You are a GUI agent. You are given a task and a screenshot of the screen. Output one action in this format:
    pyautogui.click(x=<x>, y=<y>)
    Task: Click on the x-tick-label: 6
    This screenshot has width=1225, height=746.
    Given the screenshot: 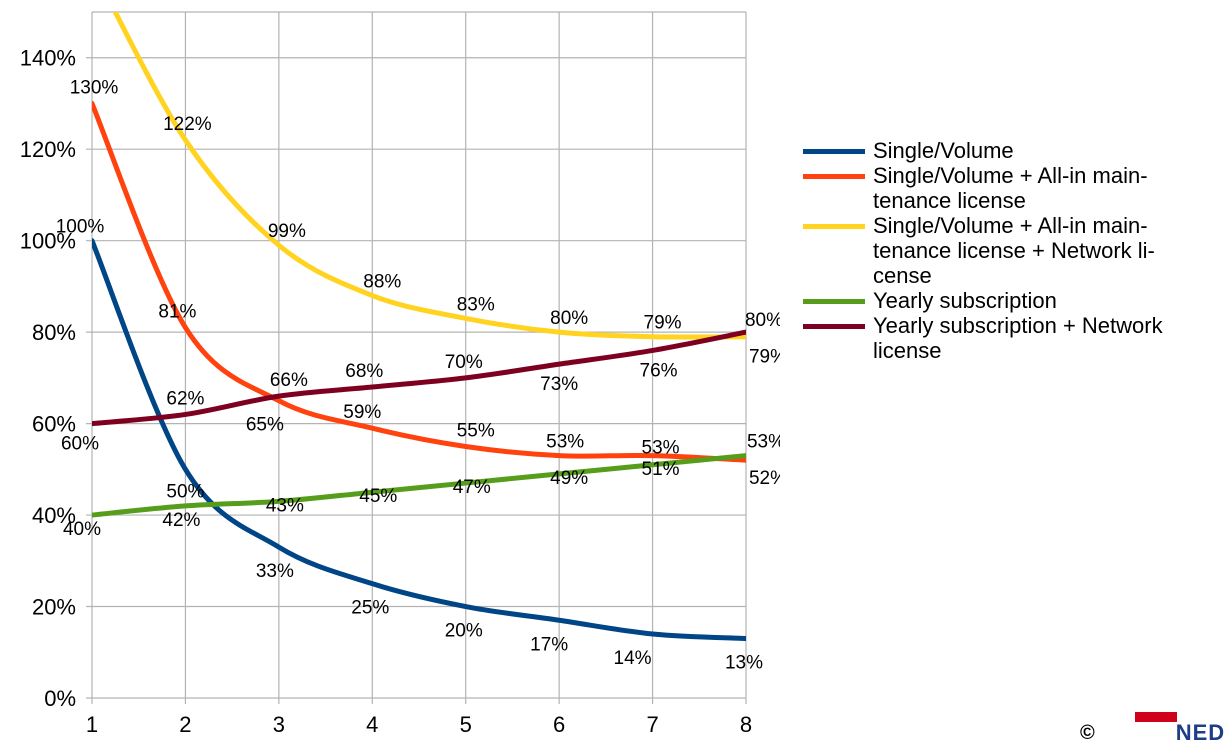 What is the action you would take?
    pyautogui.click(x=559, y=724)
    